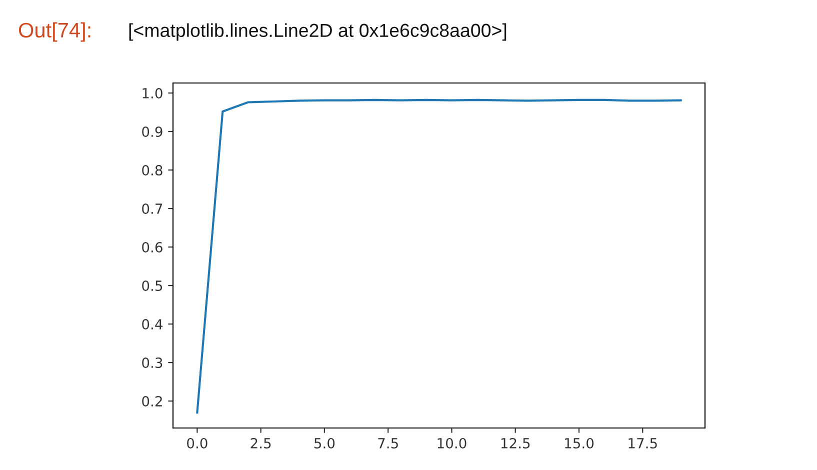 This screenshot has height=470, width=817. What do you see at coordinates (152, 286) in the screenshot?
I see `y-tick-label: 0.5` at bounding box center [152, 286].